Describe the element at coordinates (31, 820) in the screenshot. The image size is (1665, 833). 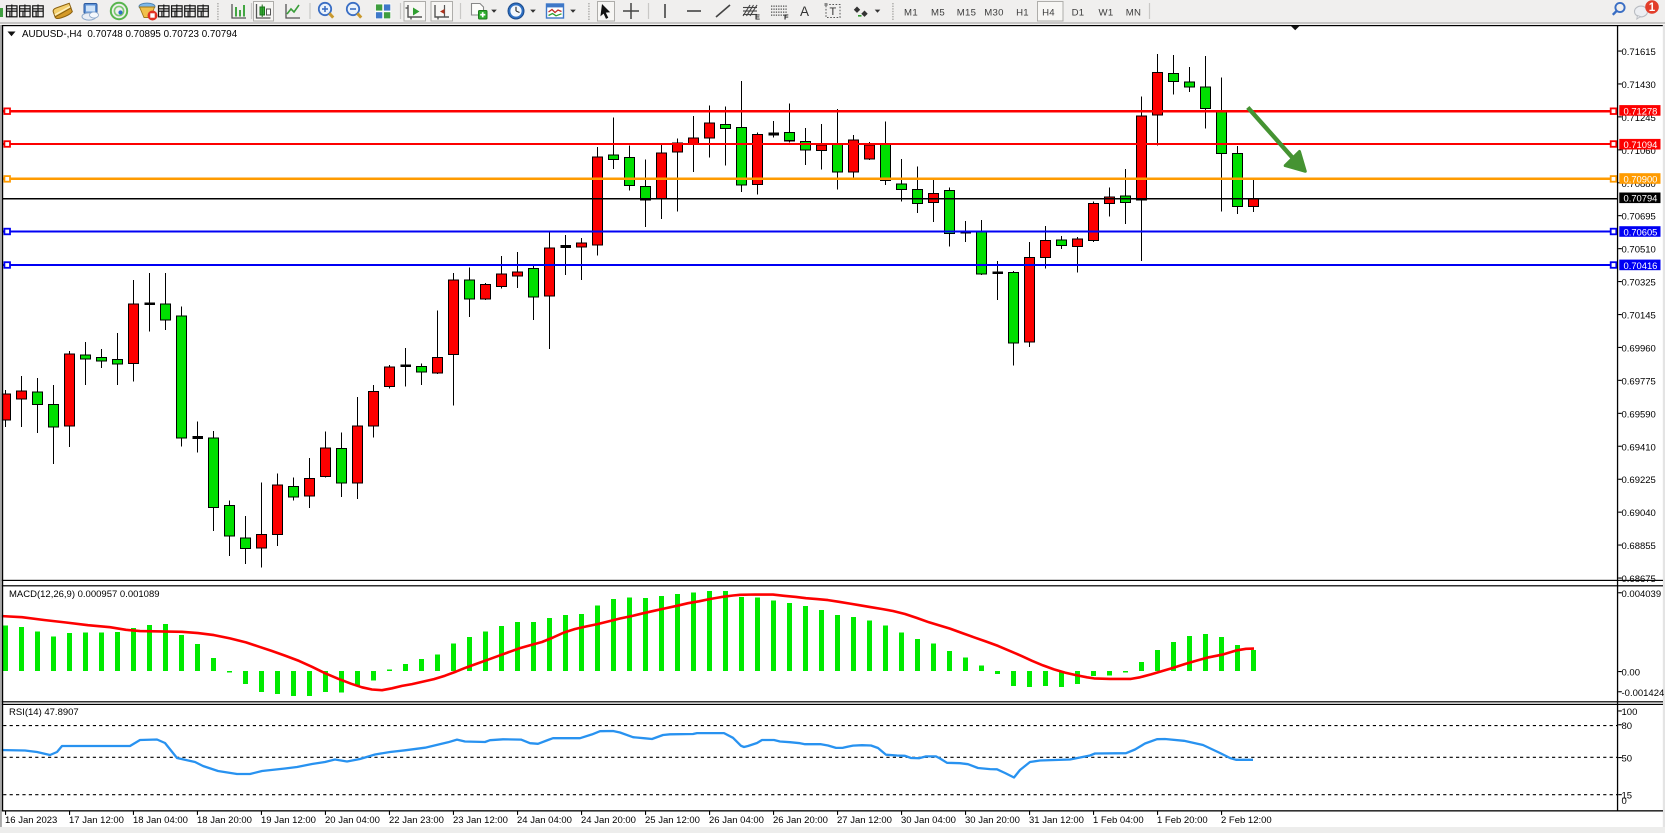
I see `svg-text: 16 Jan 2023` at that location.